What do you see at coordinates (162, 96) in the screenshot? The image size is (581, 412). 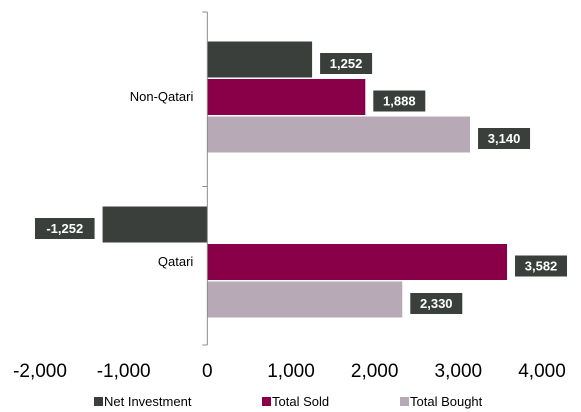 I see `category-label: Non-Qatari` at bounding box center [162, 96].